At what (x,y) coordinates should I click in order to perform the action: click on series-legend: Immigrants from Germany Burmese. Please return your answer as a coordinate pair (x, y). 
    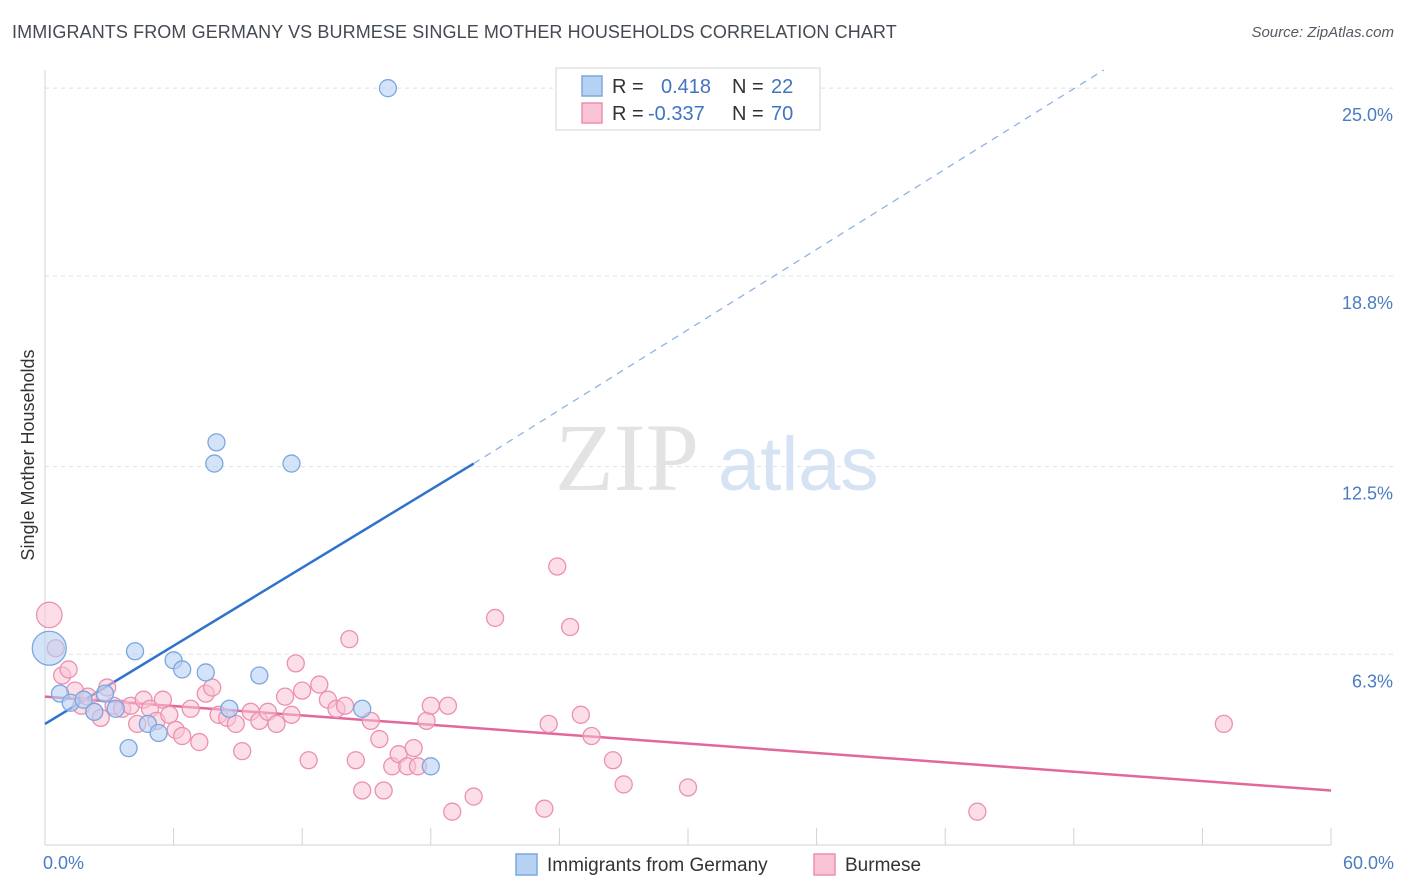
    Looking at the image, I should click on (718, 864).